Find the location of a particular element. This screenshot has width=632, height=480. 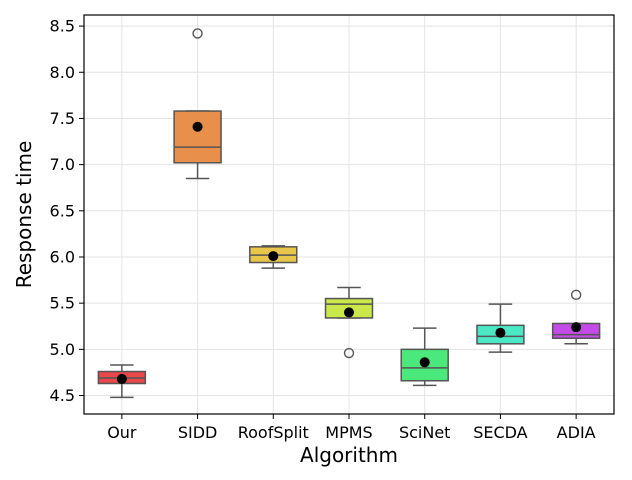

box-sidd is located at coordinates (197, 104).